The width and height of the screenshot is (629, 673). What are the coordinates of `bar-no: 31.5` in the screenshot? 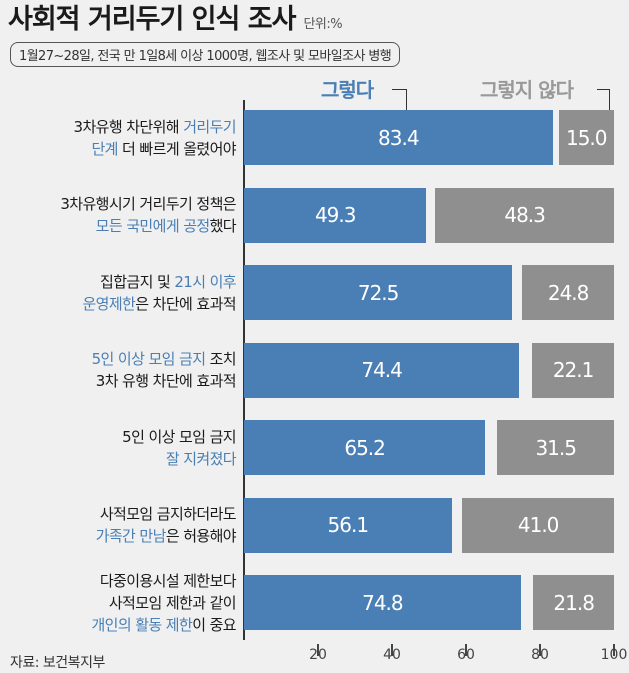 It's located at (555, 447).